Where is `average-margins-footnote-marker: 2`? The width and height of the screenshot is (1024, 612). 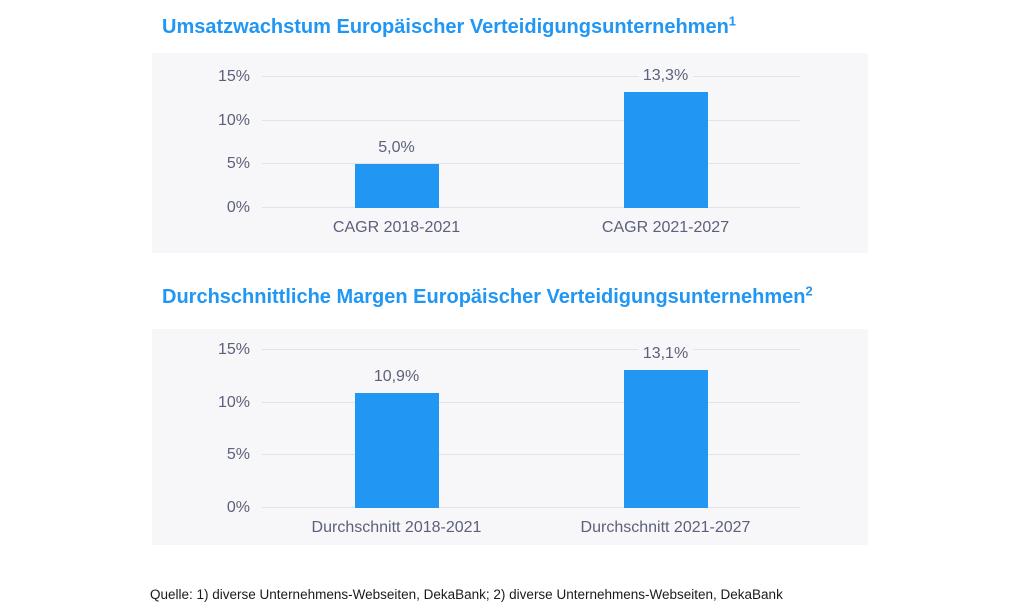 average-margins-footnote-marker: 2 is located at coordinates (809, 291).